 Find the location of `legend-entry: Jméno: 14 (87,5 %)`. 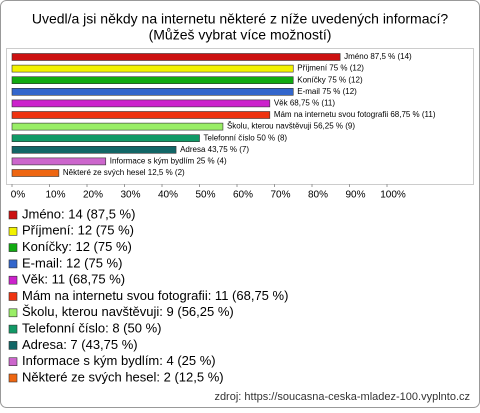

legend-entry: Jméno: 14 (87,5 %) is located at coordinates (78, 213).